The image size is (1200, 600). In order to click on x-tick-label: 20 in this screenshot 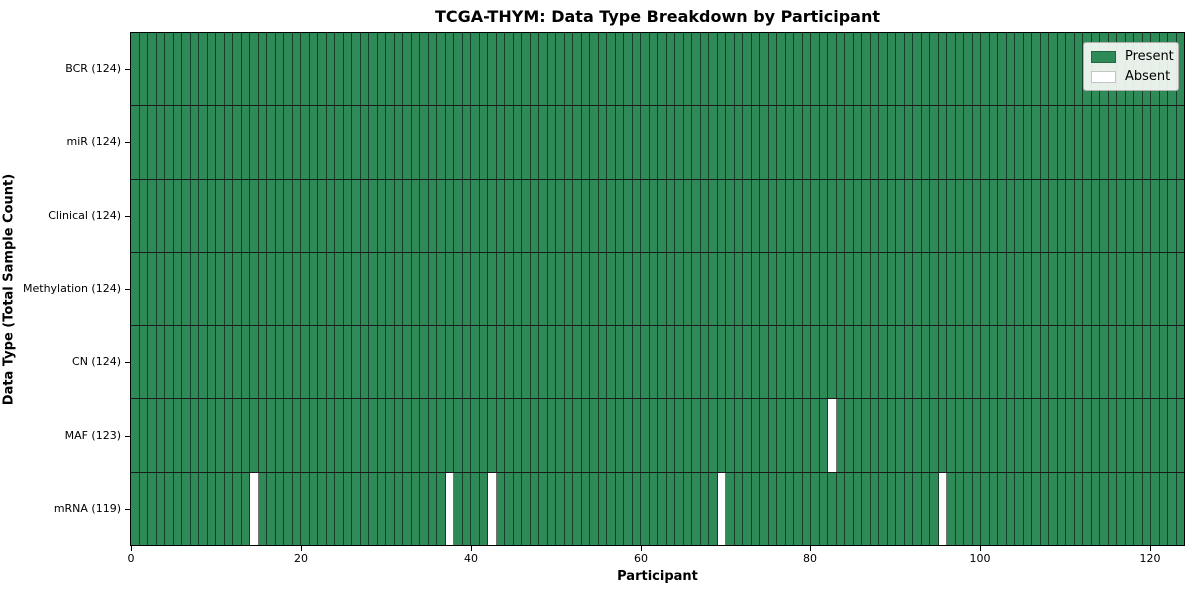, I will do `click(301, 558)`.